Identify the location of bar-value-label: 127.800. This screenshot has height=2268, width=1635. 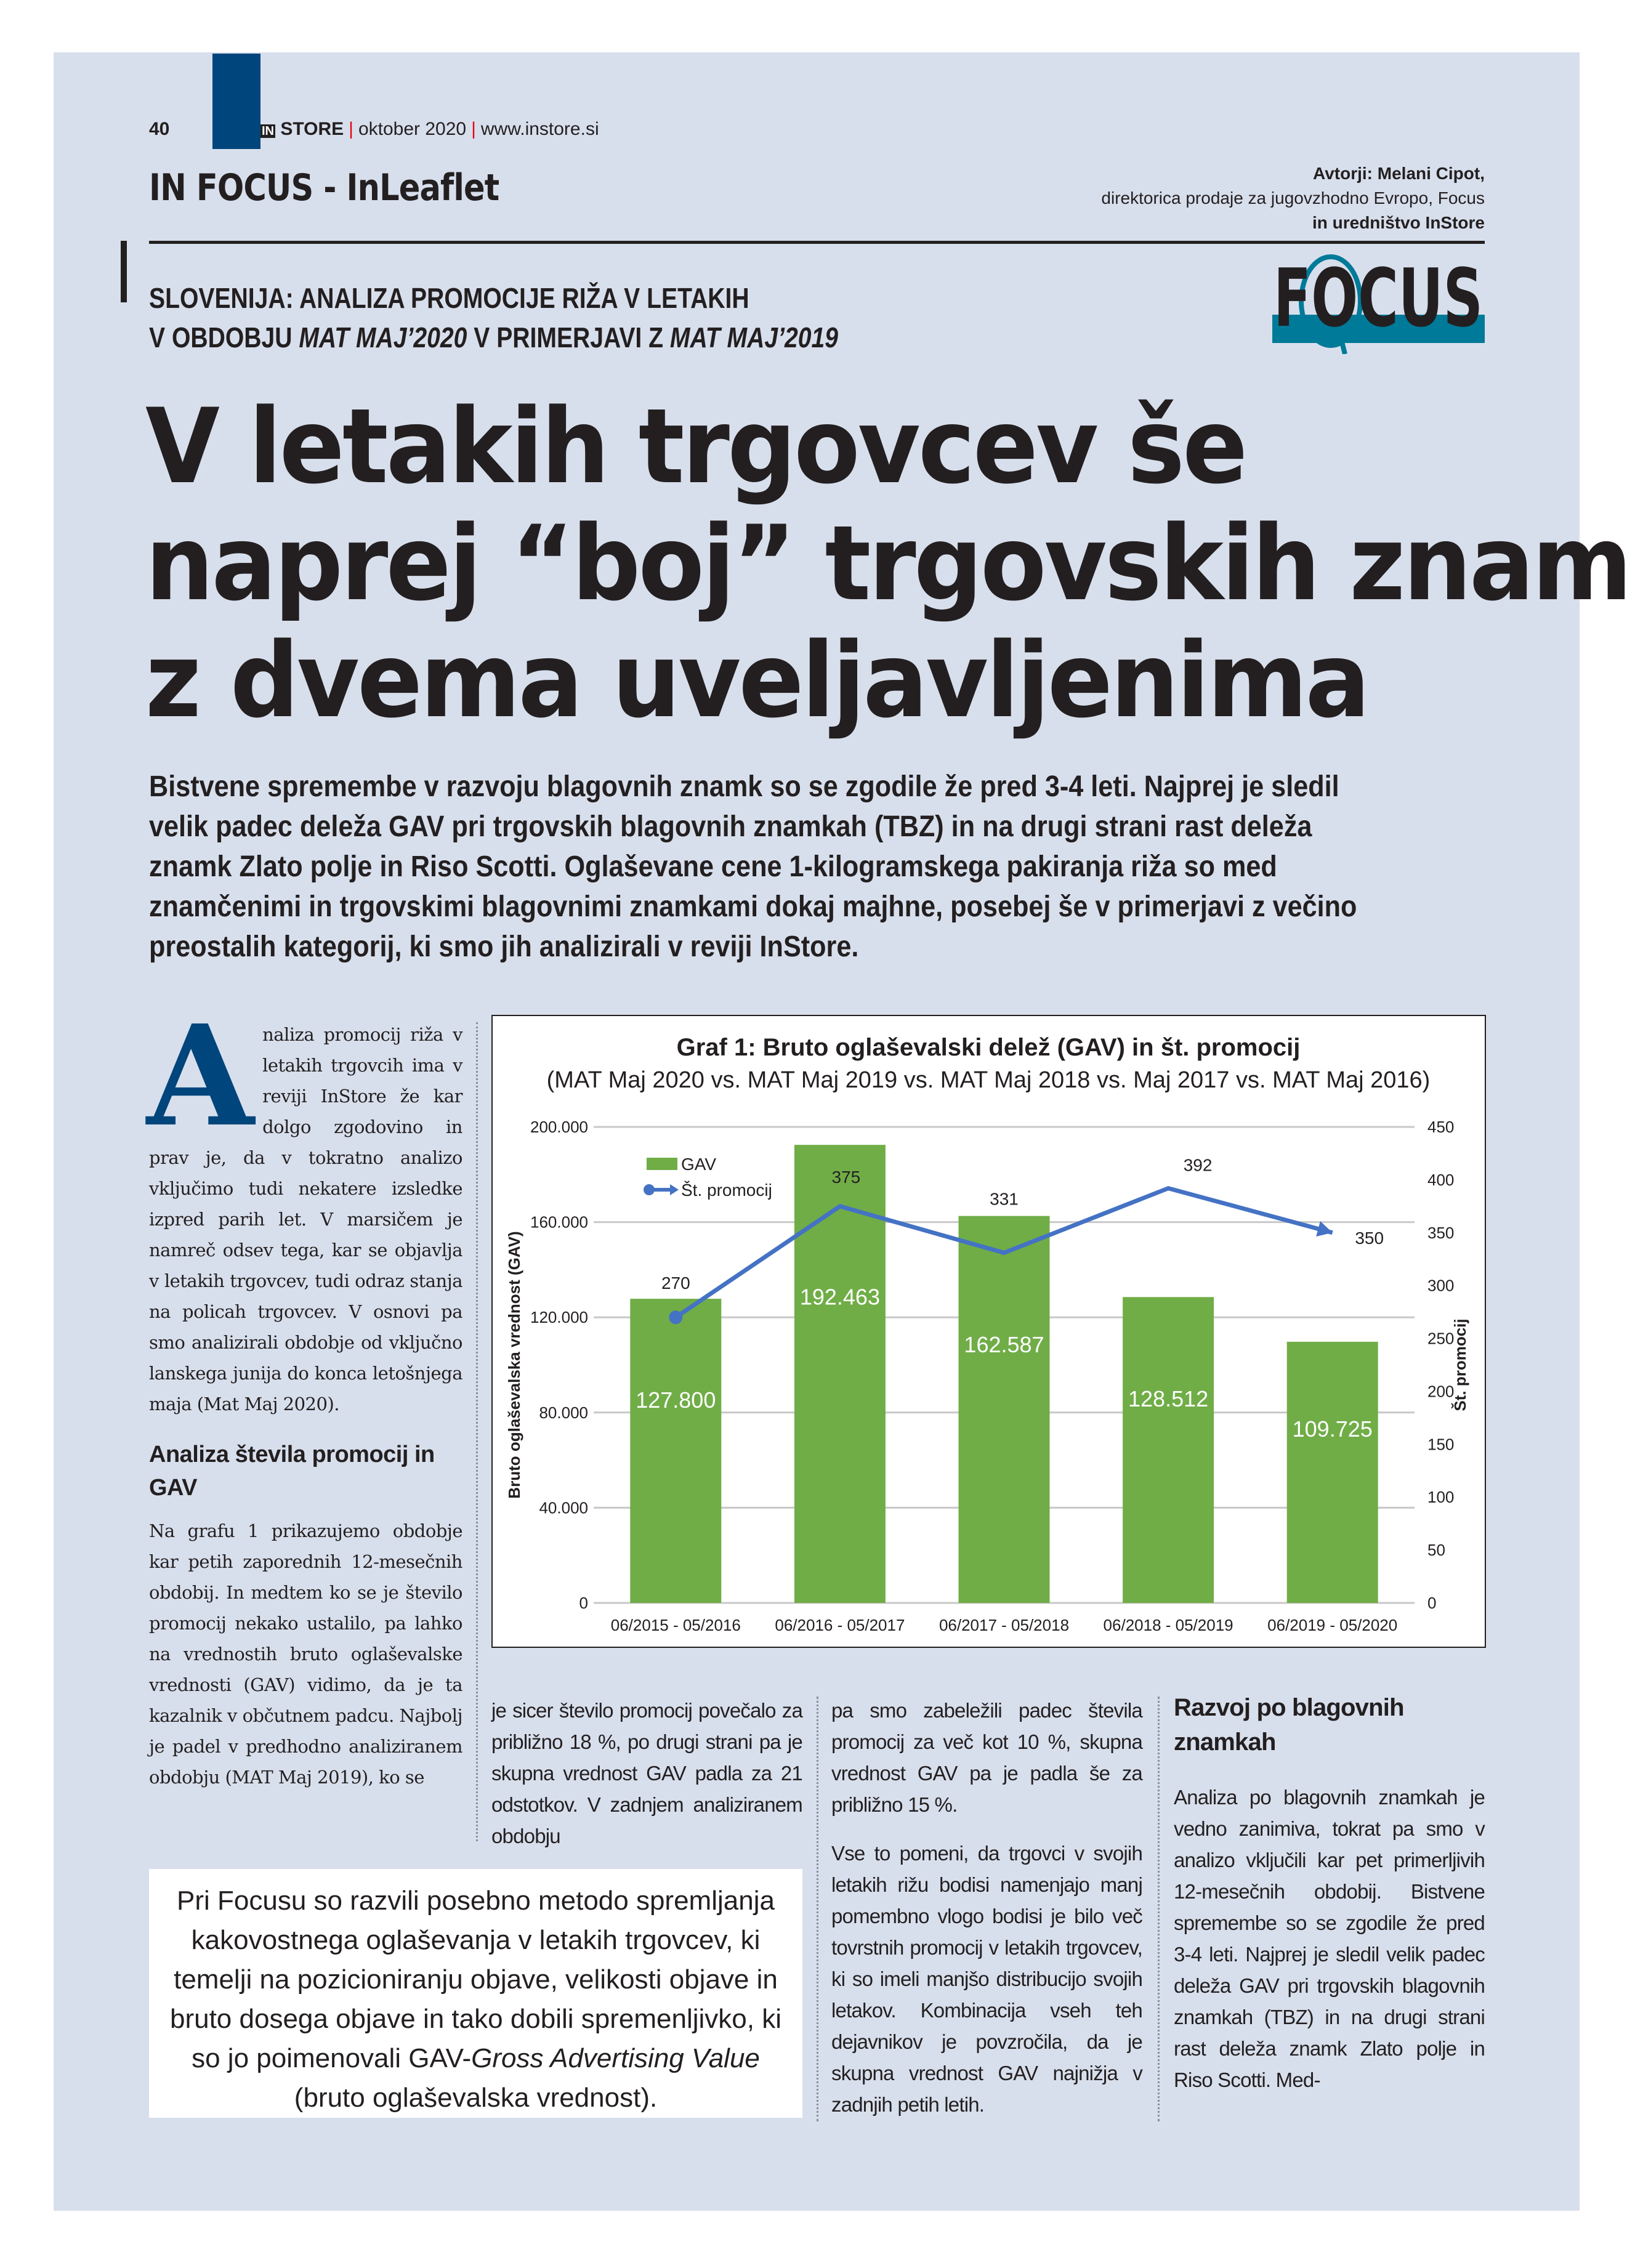
(676, 1400).